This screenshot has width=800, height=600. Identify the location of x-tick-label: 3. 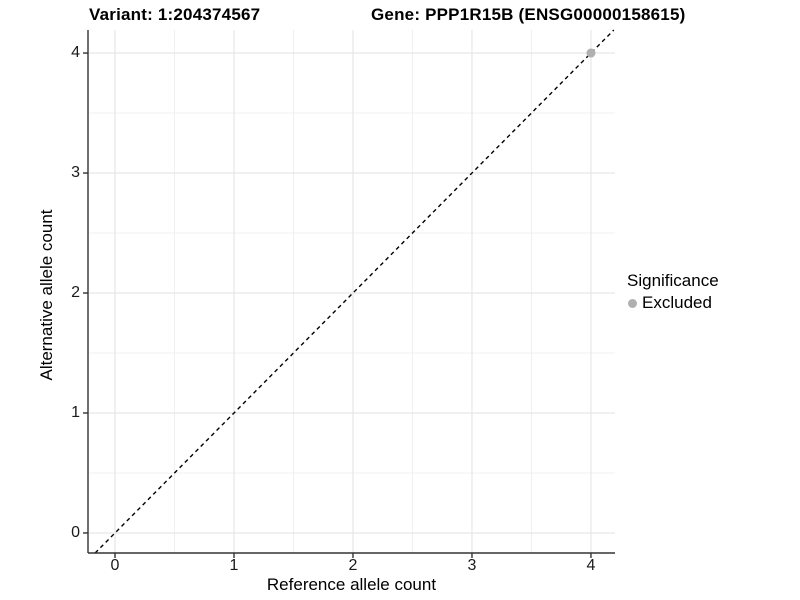
(472, 565).